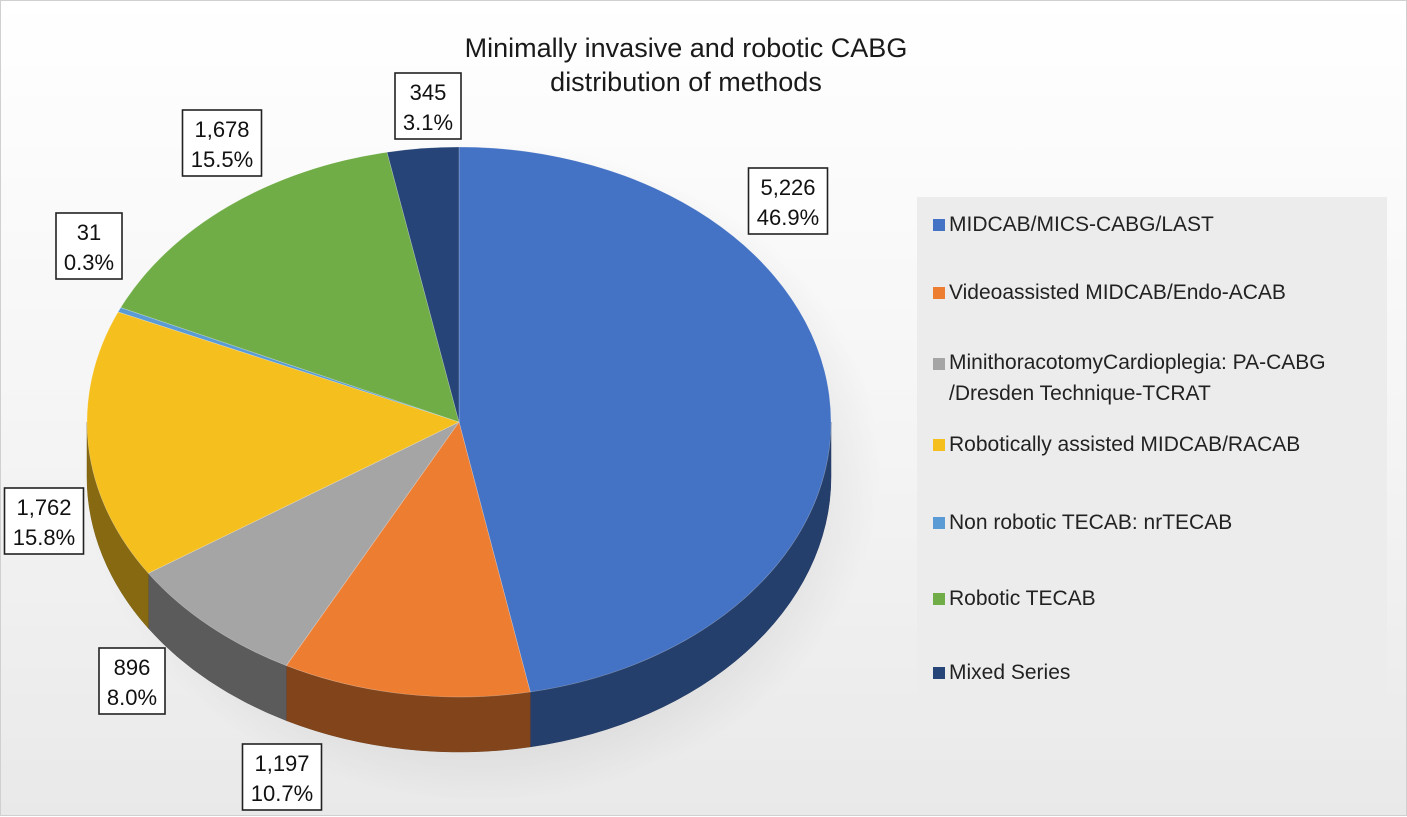  I want to click on data-label-value-1: 1,197, so click(281, 763).